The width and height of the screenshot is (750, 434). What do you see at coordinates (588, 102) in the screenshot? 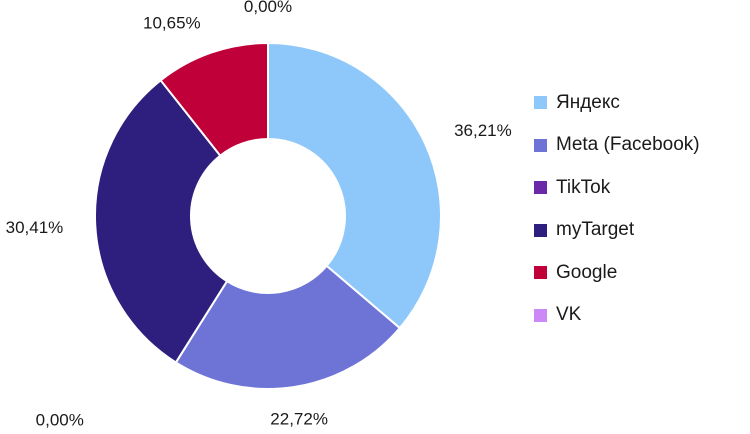
I see `legend-label: Яндекс` at bounding box center [588, 102].